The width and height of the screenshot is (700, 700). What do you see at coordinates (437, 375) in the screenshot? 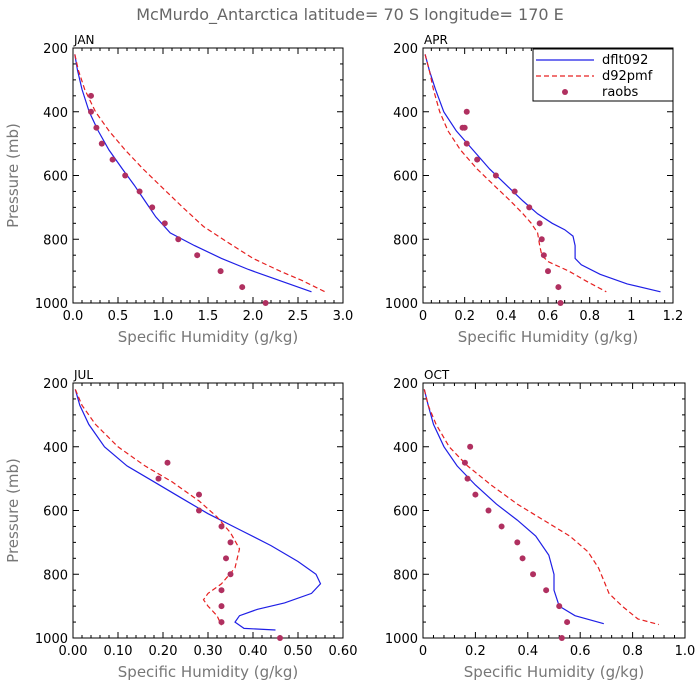
I see `panel-label: OCT` at bounding box center [437, 375].